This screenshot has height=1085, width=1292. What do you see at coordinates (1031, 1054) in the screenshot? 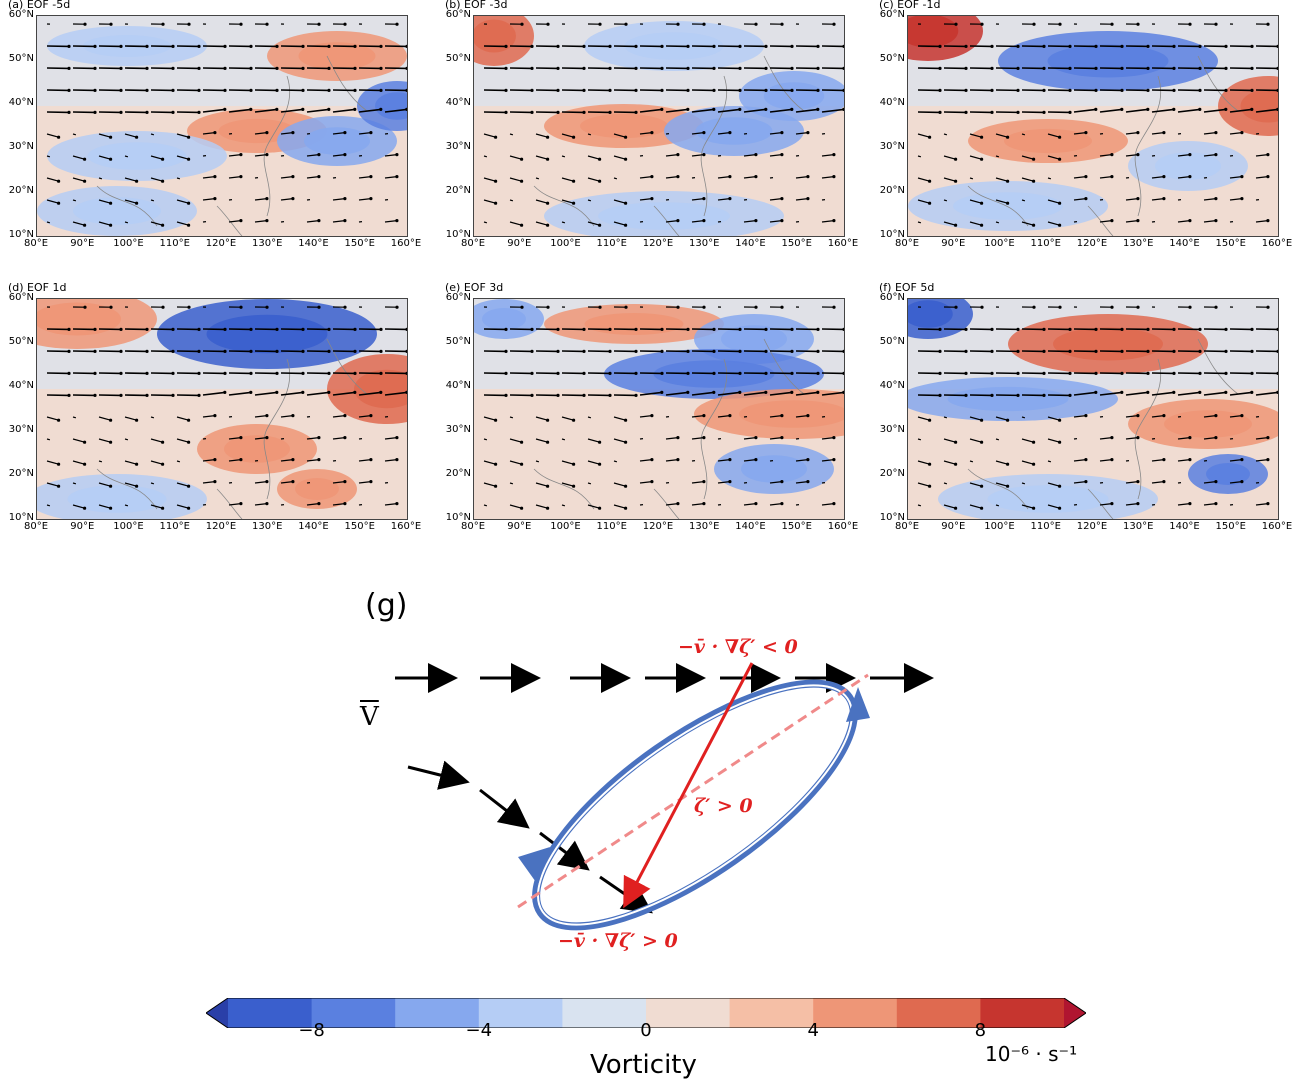
I see `colorbar-unit: 10⁻⁶ · s⁻¹` at bounding box center [1031, 1054].